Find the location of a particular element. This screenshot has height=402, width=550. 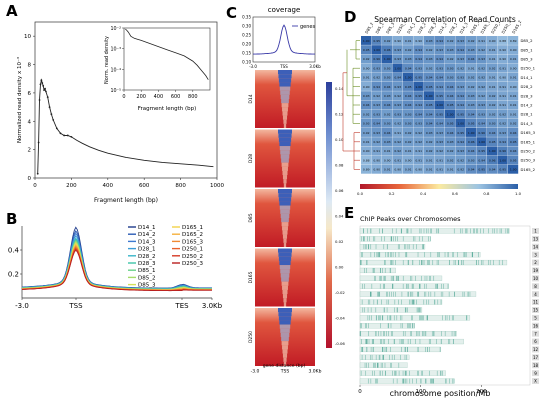

panel-c-row-label: D28 is located at coordinates (251, 158).